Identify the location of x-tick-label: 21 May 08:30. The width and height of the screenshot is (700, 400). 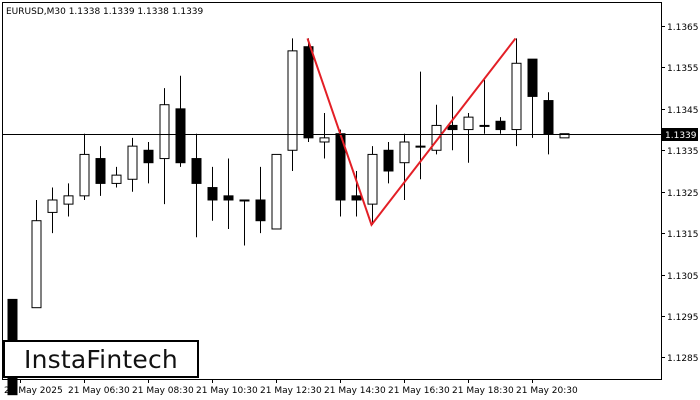
(163, 391).